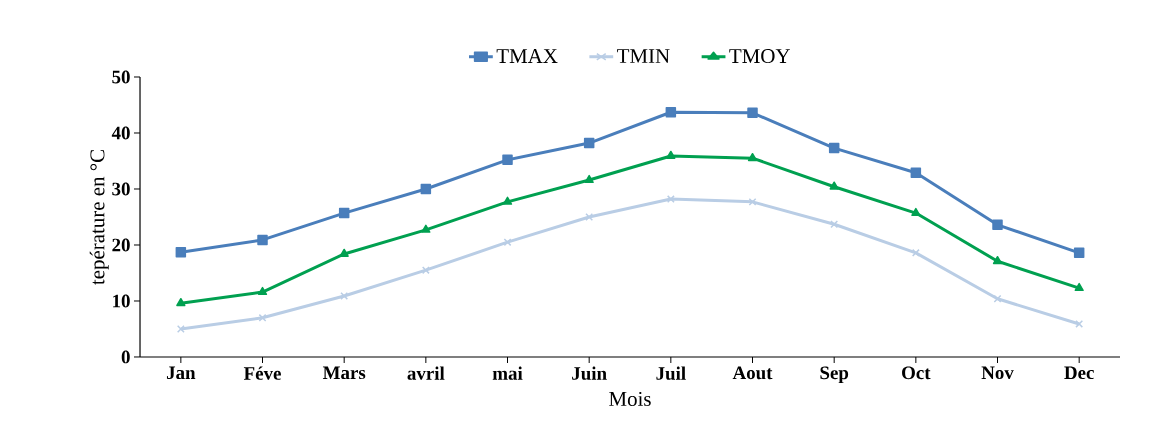  I want to click on y-tick-label: 30, so click(121, 189).